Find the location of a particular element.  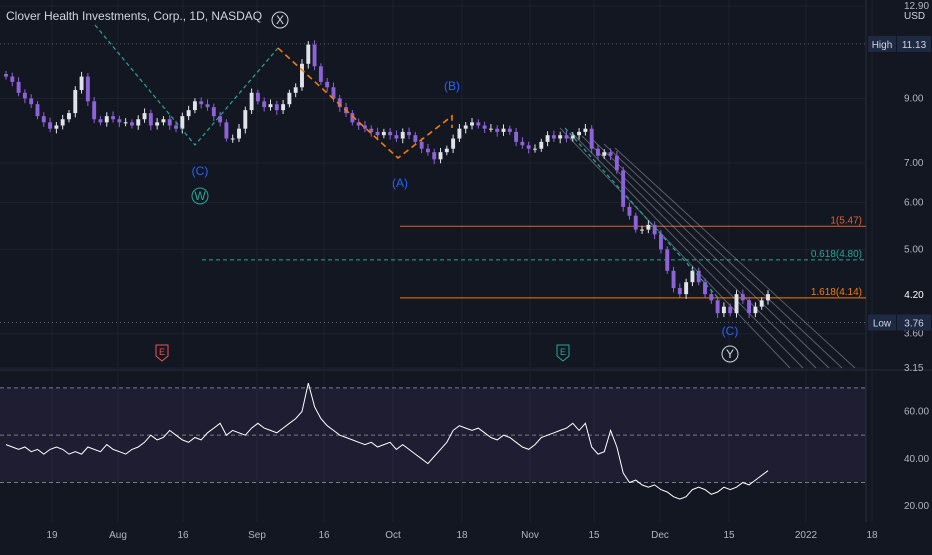

x-tick-label: 16 is located at coordinates (324, 535).